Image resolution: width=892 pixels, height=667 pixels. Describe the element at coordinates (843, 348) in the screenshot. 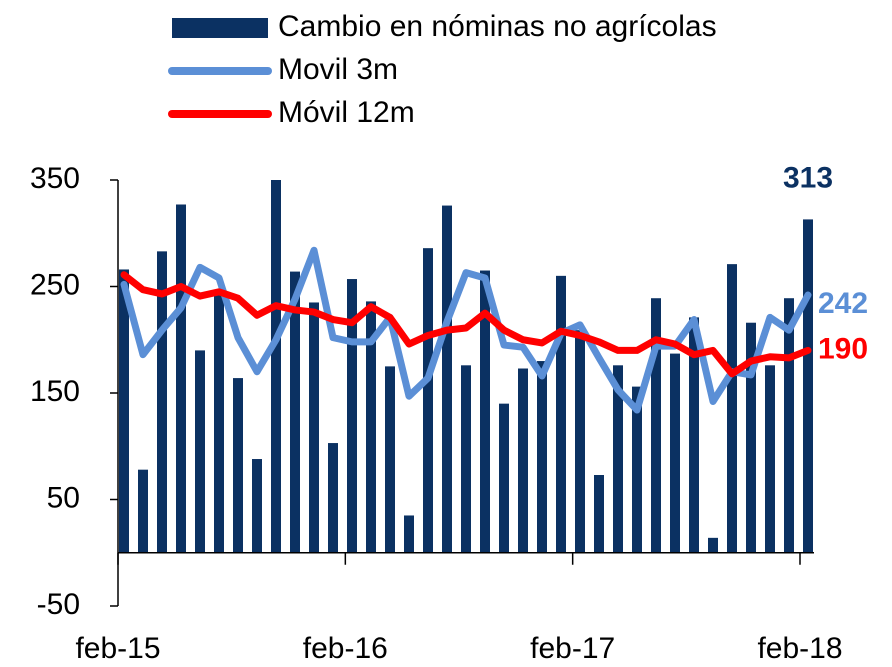

I see `end-label: 190` at that location.